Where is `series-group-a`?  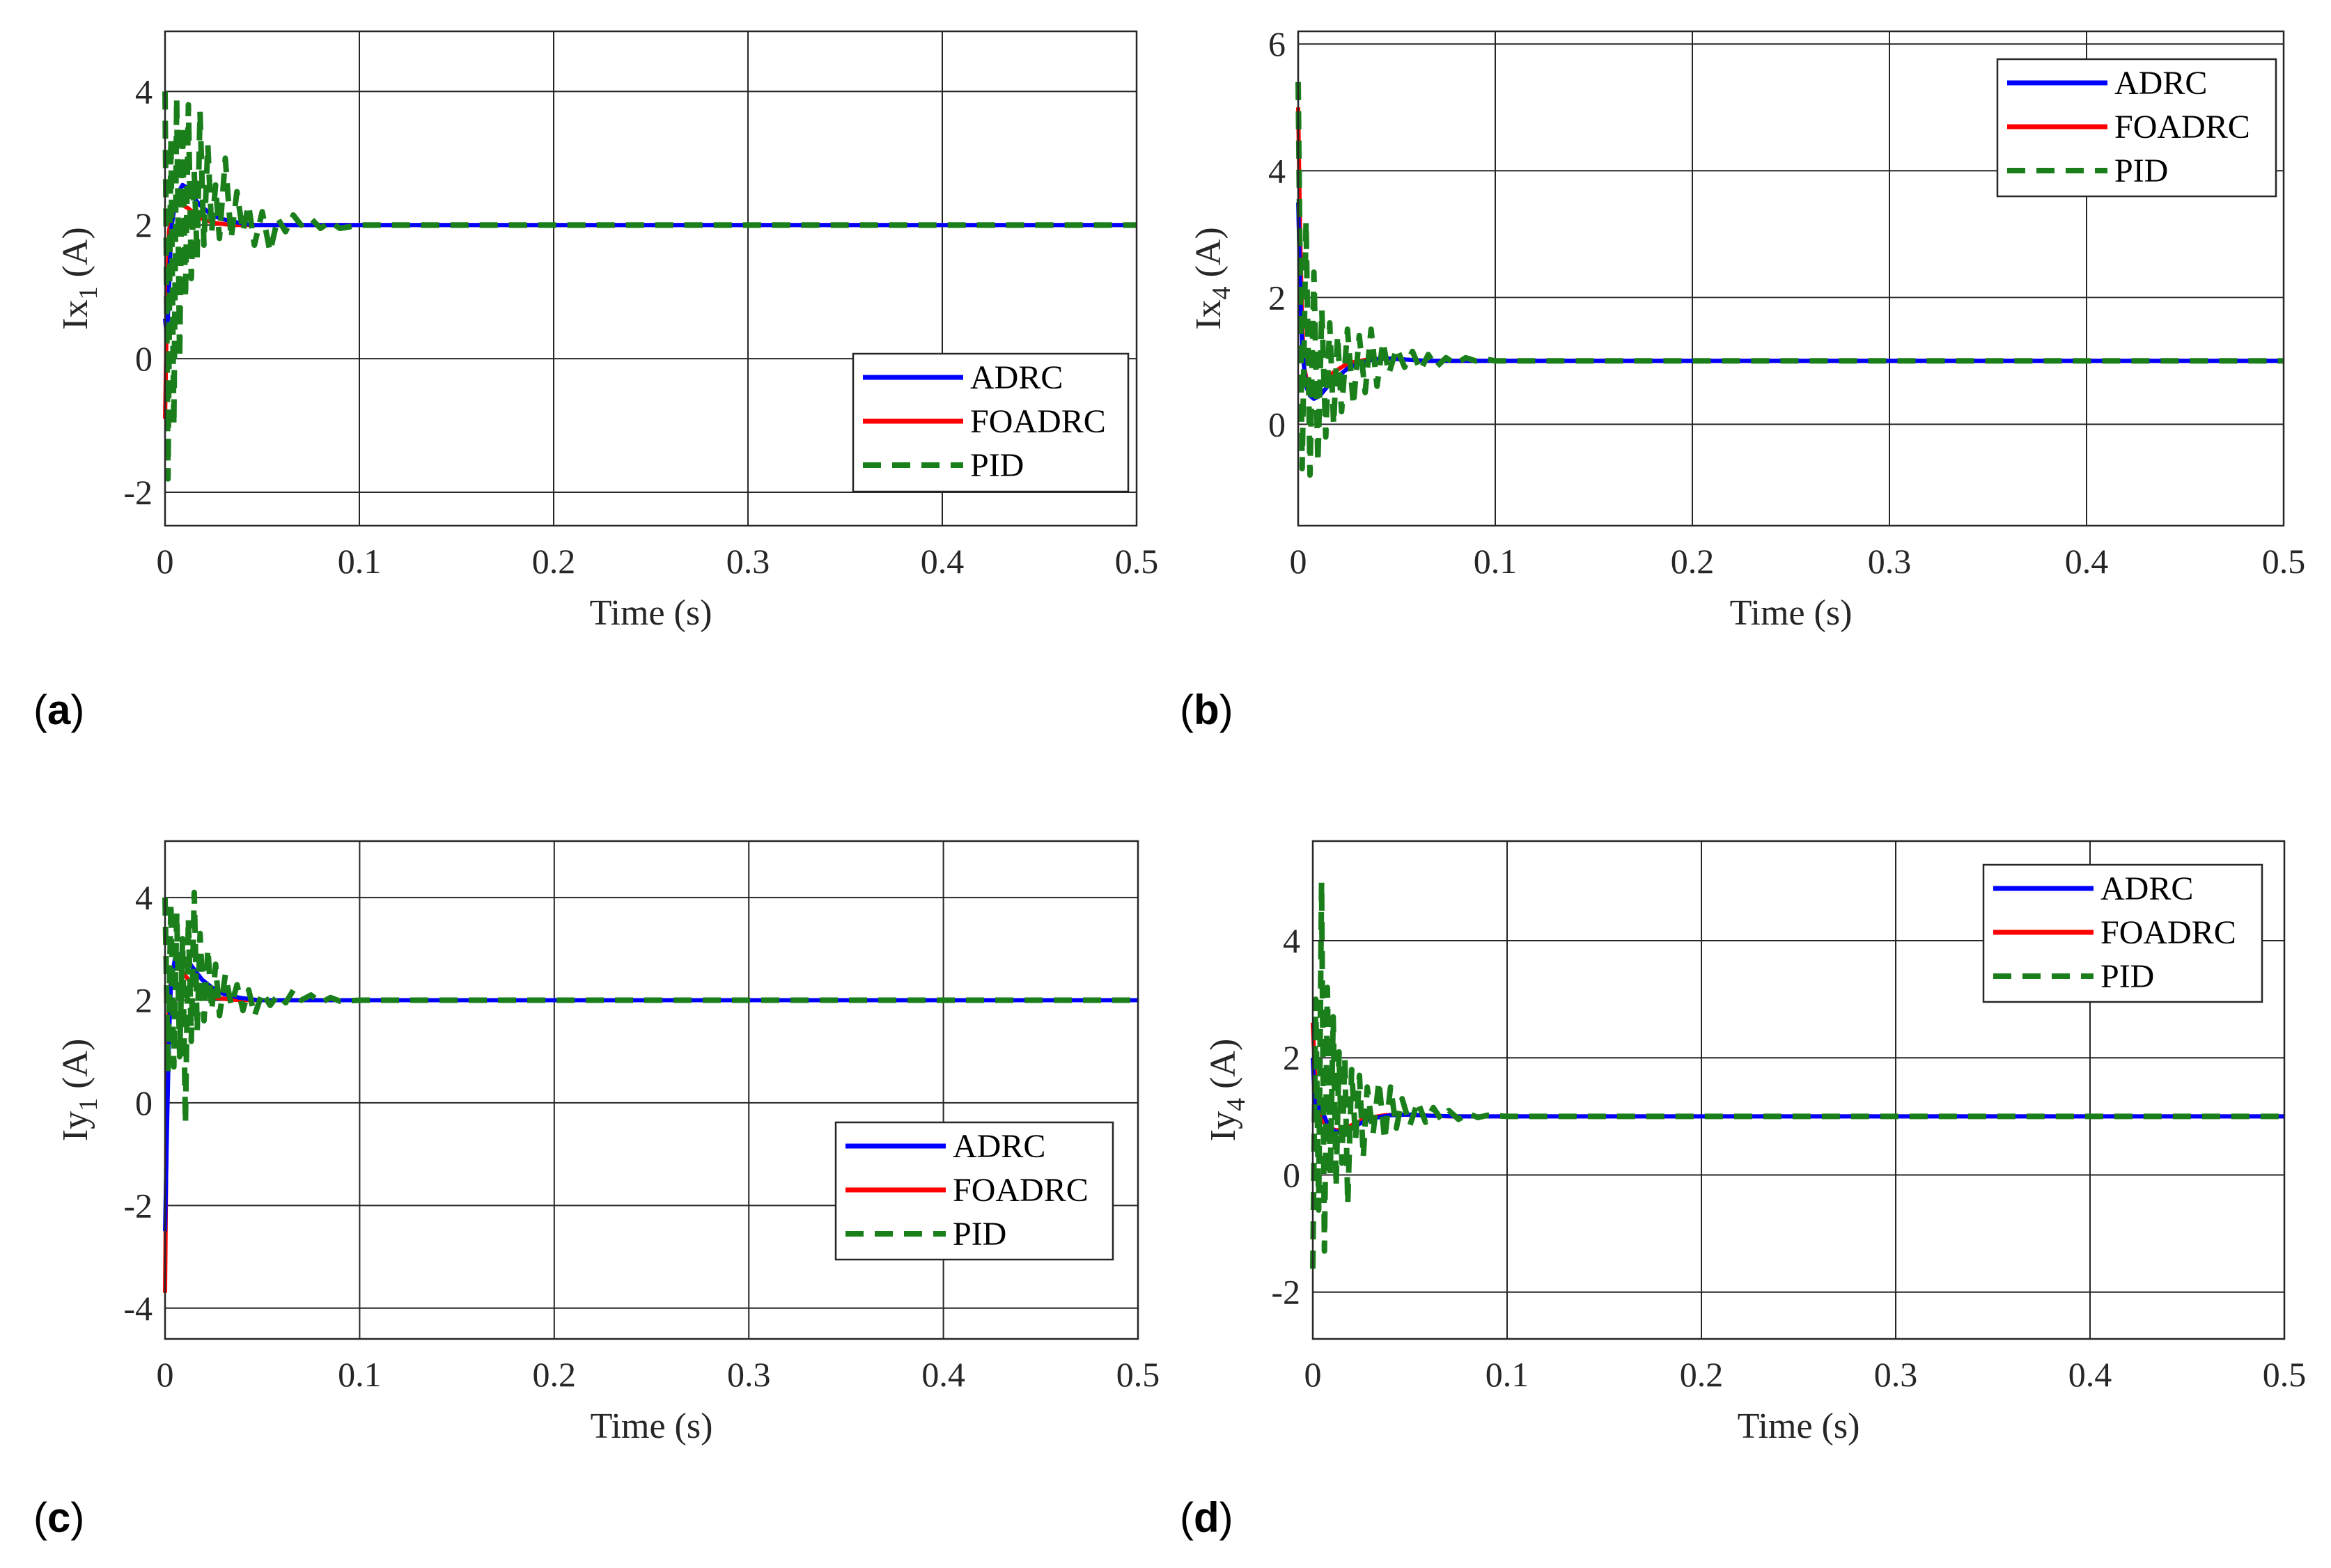 series-group-a is located at coordinates (649, 286).